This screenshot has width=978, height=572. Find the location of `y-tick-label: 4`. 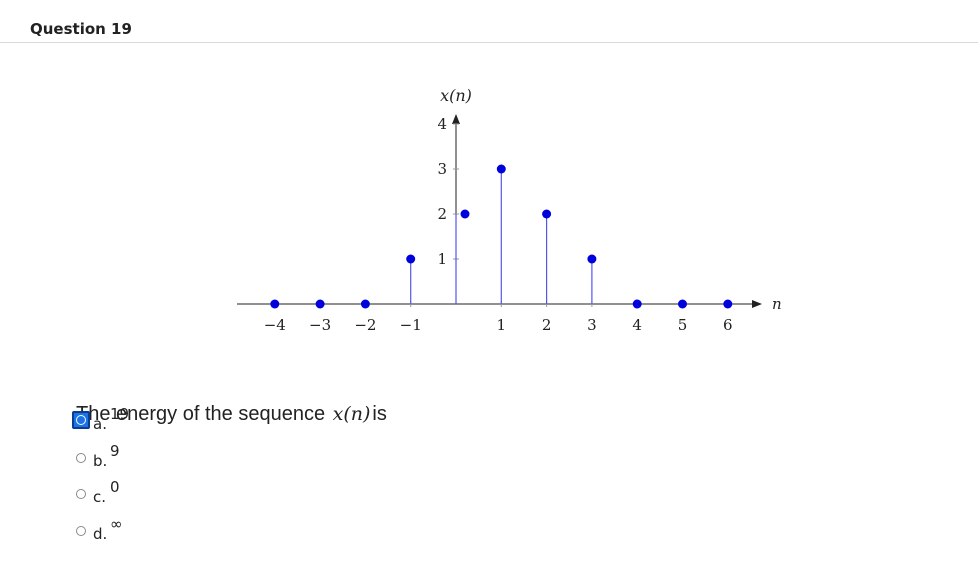

y-tick-label: 4 is located at coordinates (442, 124).